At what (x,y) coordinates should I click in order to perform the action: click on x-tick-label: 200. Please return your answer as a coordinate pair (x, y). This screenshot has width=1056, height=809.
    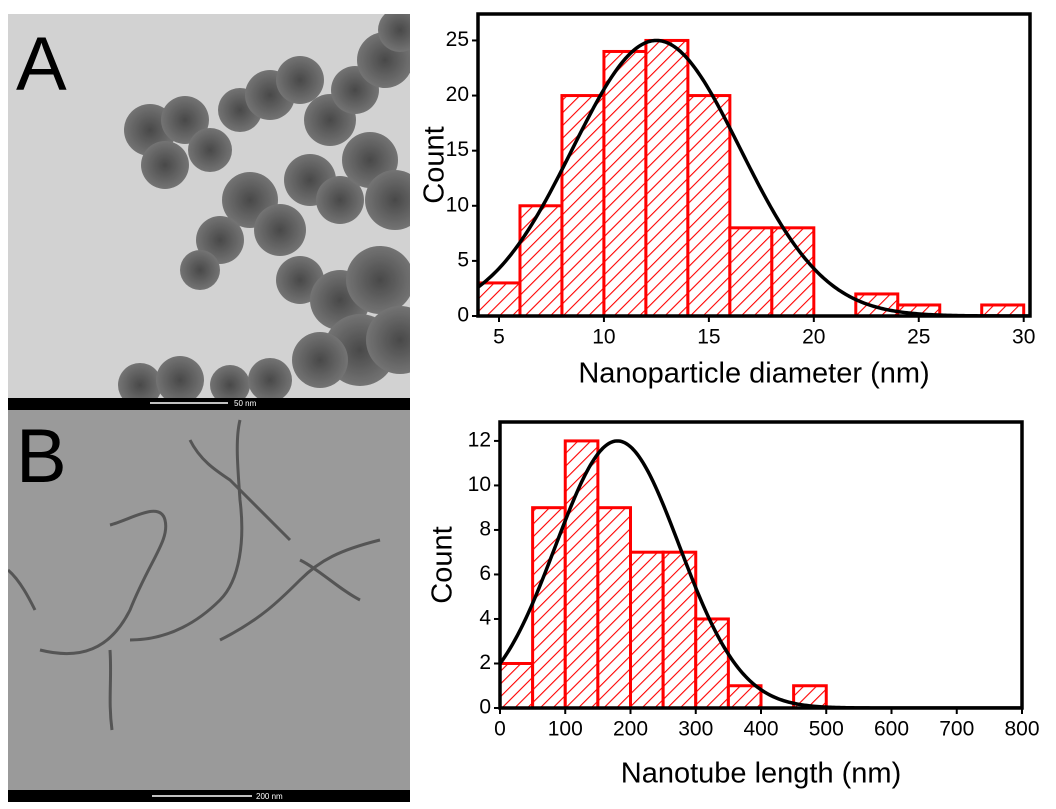
    Looking at the image, I should click on (630, 729).